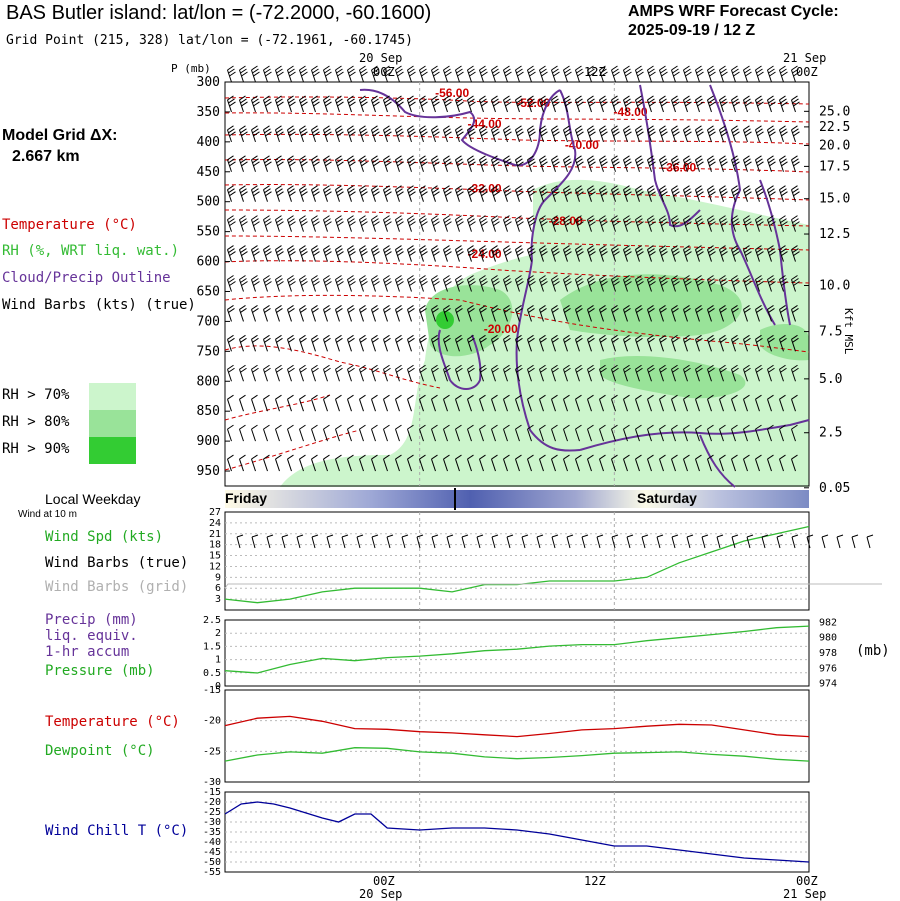 This screenshot has width=900, height=901. I want to click on label-temperature: Temperature (°C), so click(112, 722).